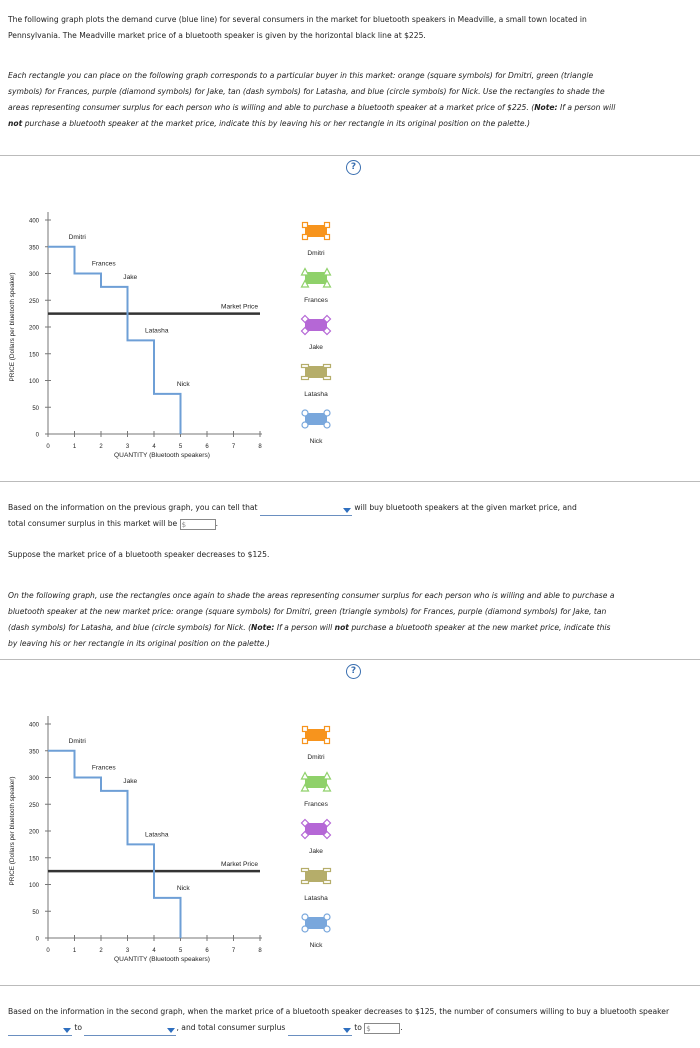  What do you see at coordinates (35, 409) in the screenshot?
I see `y-tick-label: 50` at bounding box center [35, 409].